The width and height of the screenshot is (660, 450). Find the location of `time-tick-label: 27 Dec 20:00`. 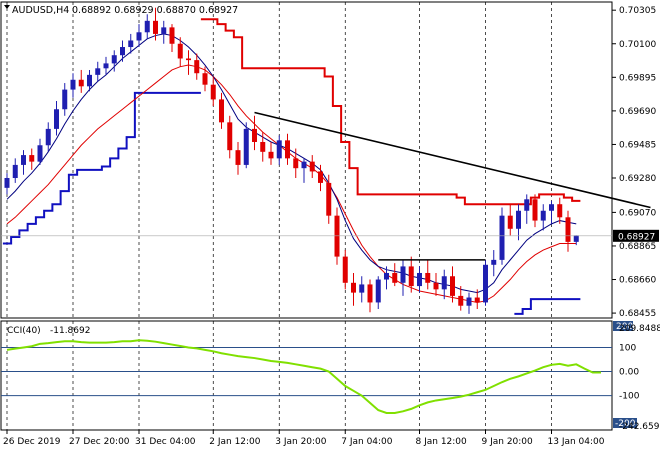

time-tick-label: 27 Dec 20:00 is located at coordinates (99, 442).